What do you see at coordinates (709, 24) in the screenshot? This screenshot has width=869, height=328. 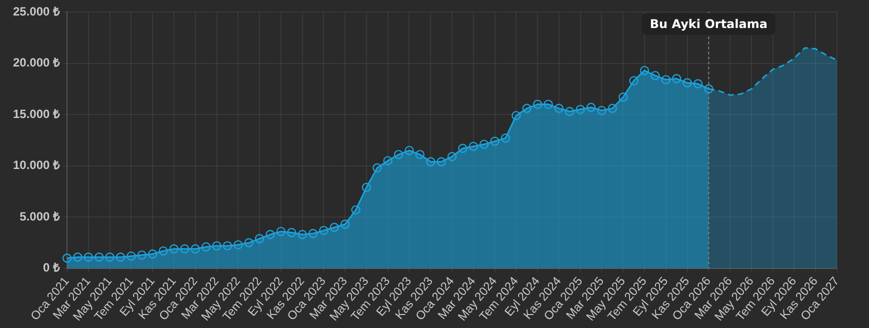 I see `ref-line-label: Bu Ayki Ortalama` at bounding box center [709, 24].